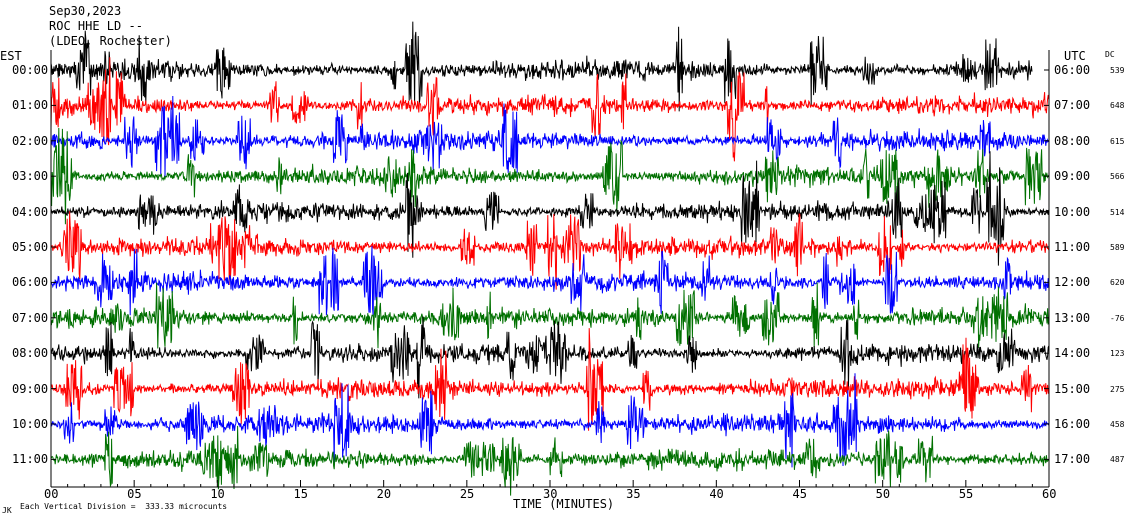 The image size is (1130, 519). What do you see at coordinates (300, 494) in the screenshot?
I see `x-tick-label: 15` at bounding box center [300, 494].